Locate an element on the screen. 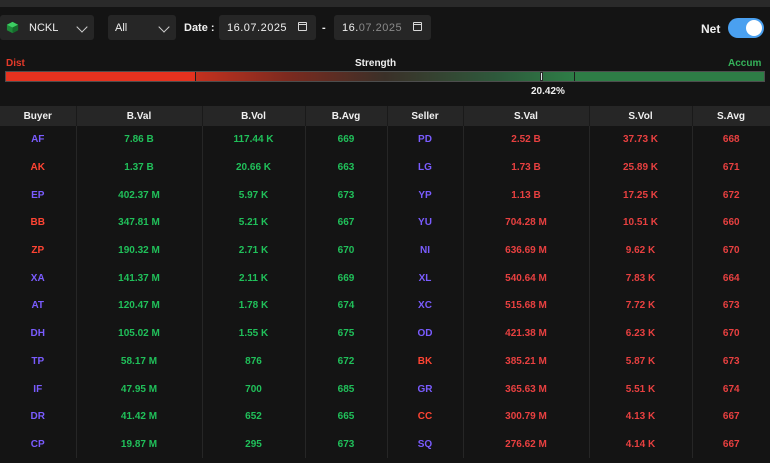 The height and width of the screenshot is (463, 770). table-row: BB 347.81 M 5.21 K 667 YU 704.28 M 10.51 K 660 is located at coordinates (385, 223).